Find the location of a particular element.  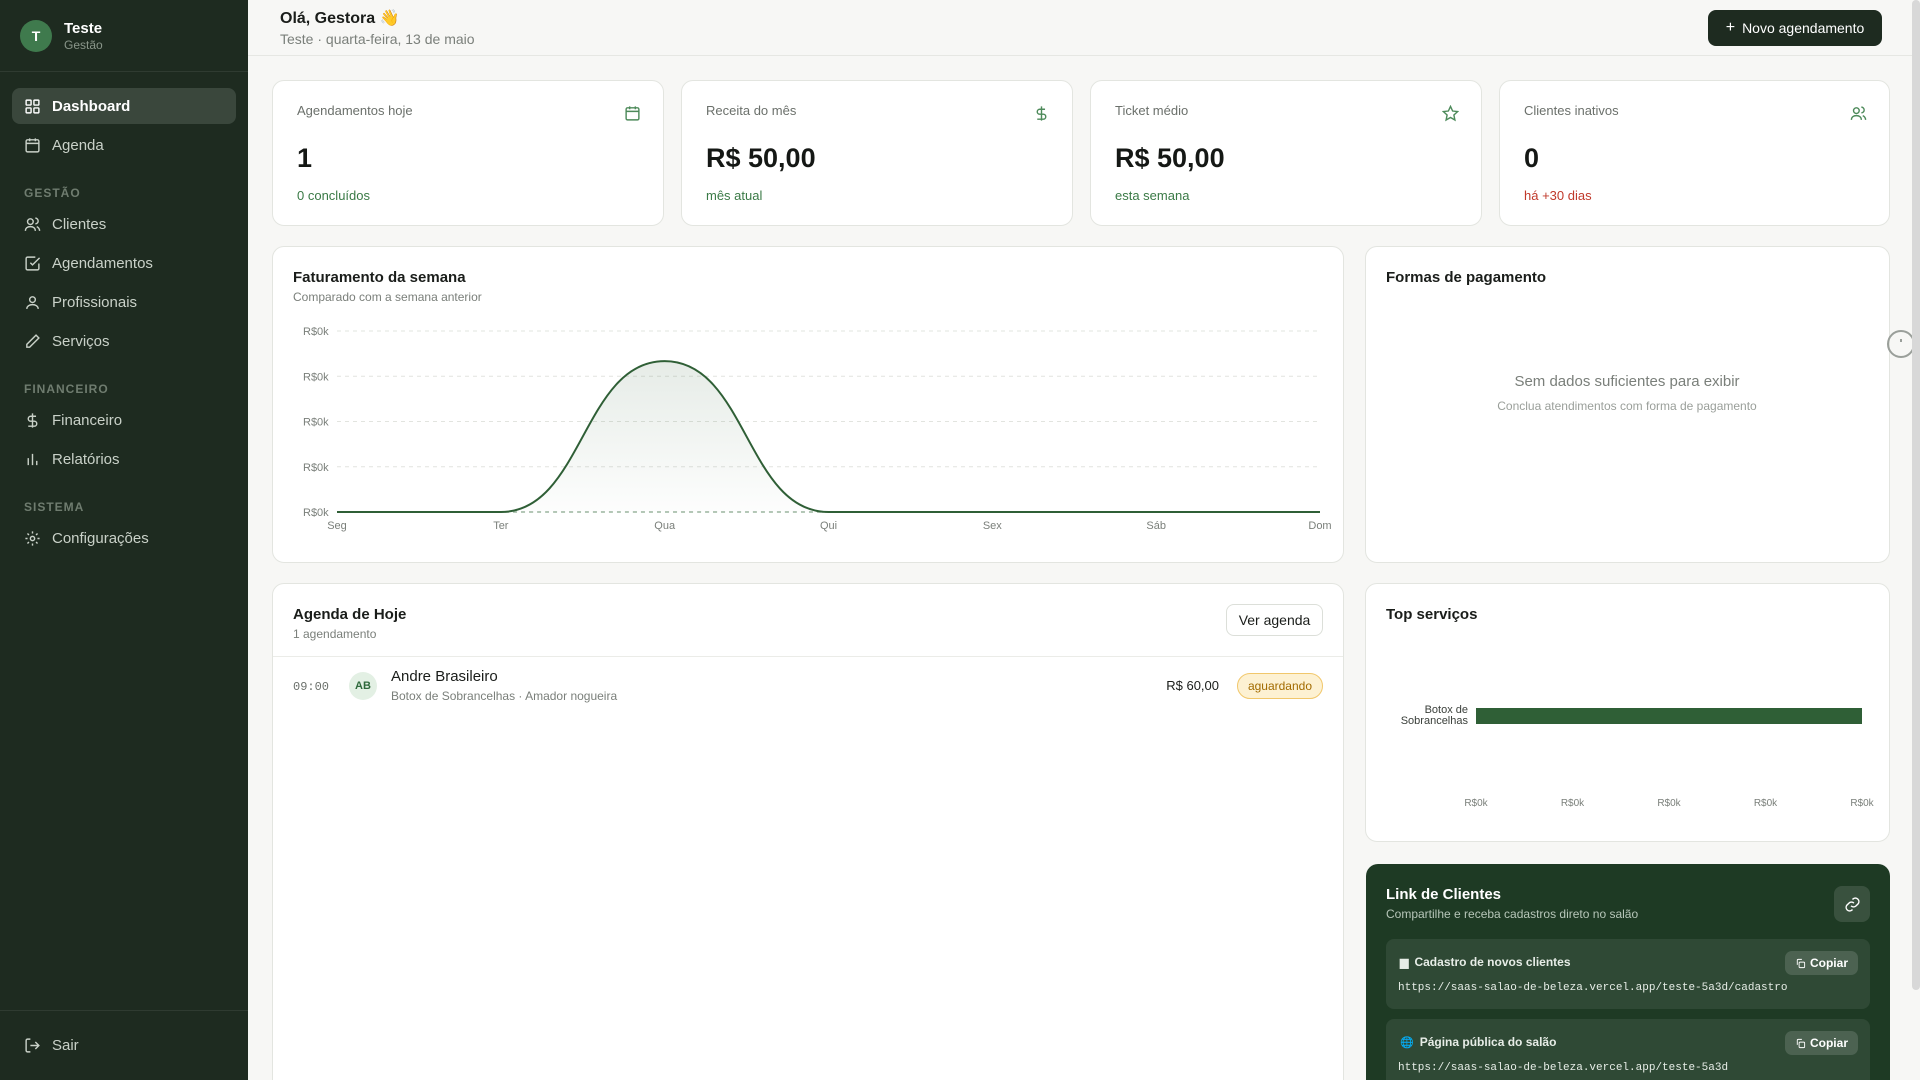

kpi-card-ticket: Ticket médio R$ 50,00 esta semana is located at coordinates (1286, 153).